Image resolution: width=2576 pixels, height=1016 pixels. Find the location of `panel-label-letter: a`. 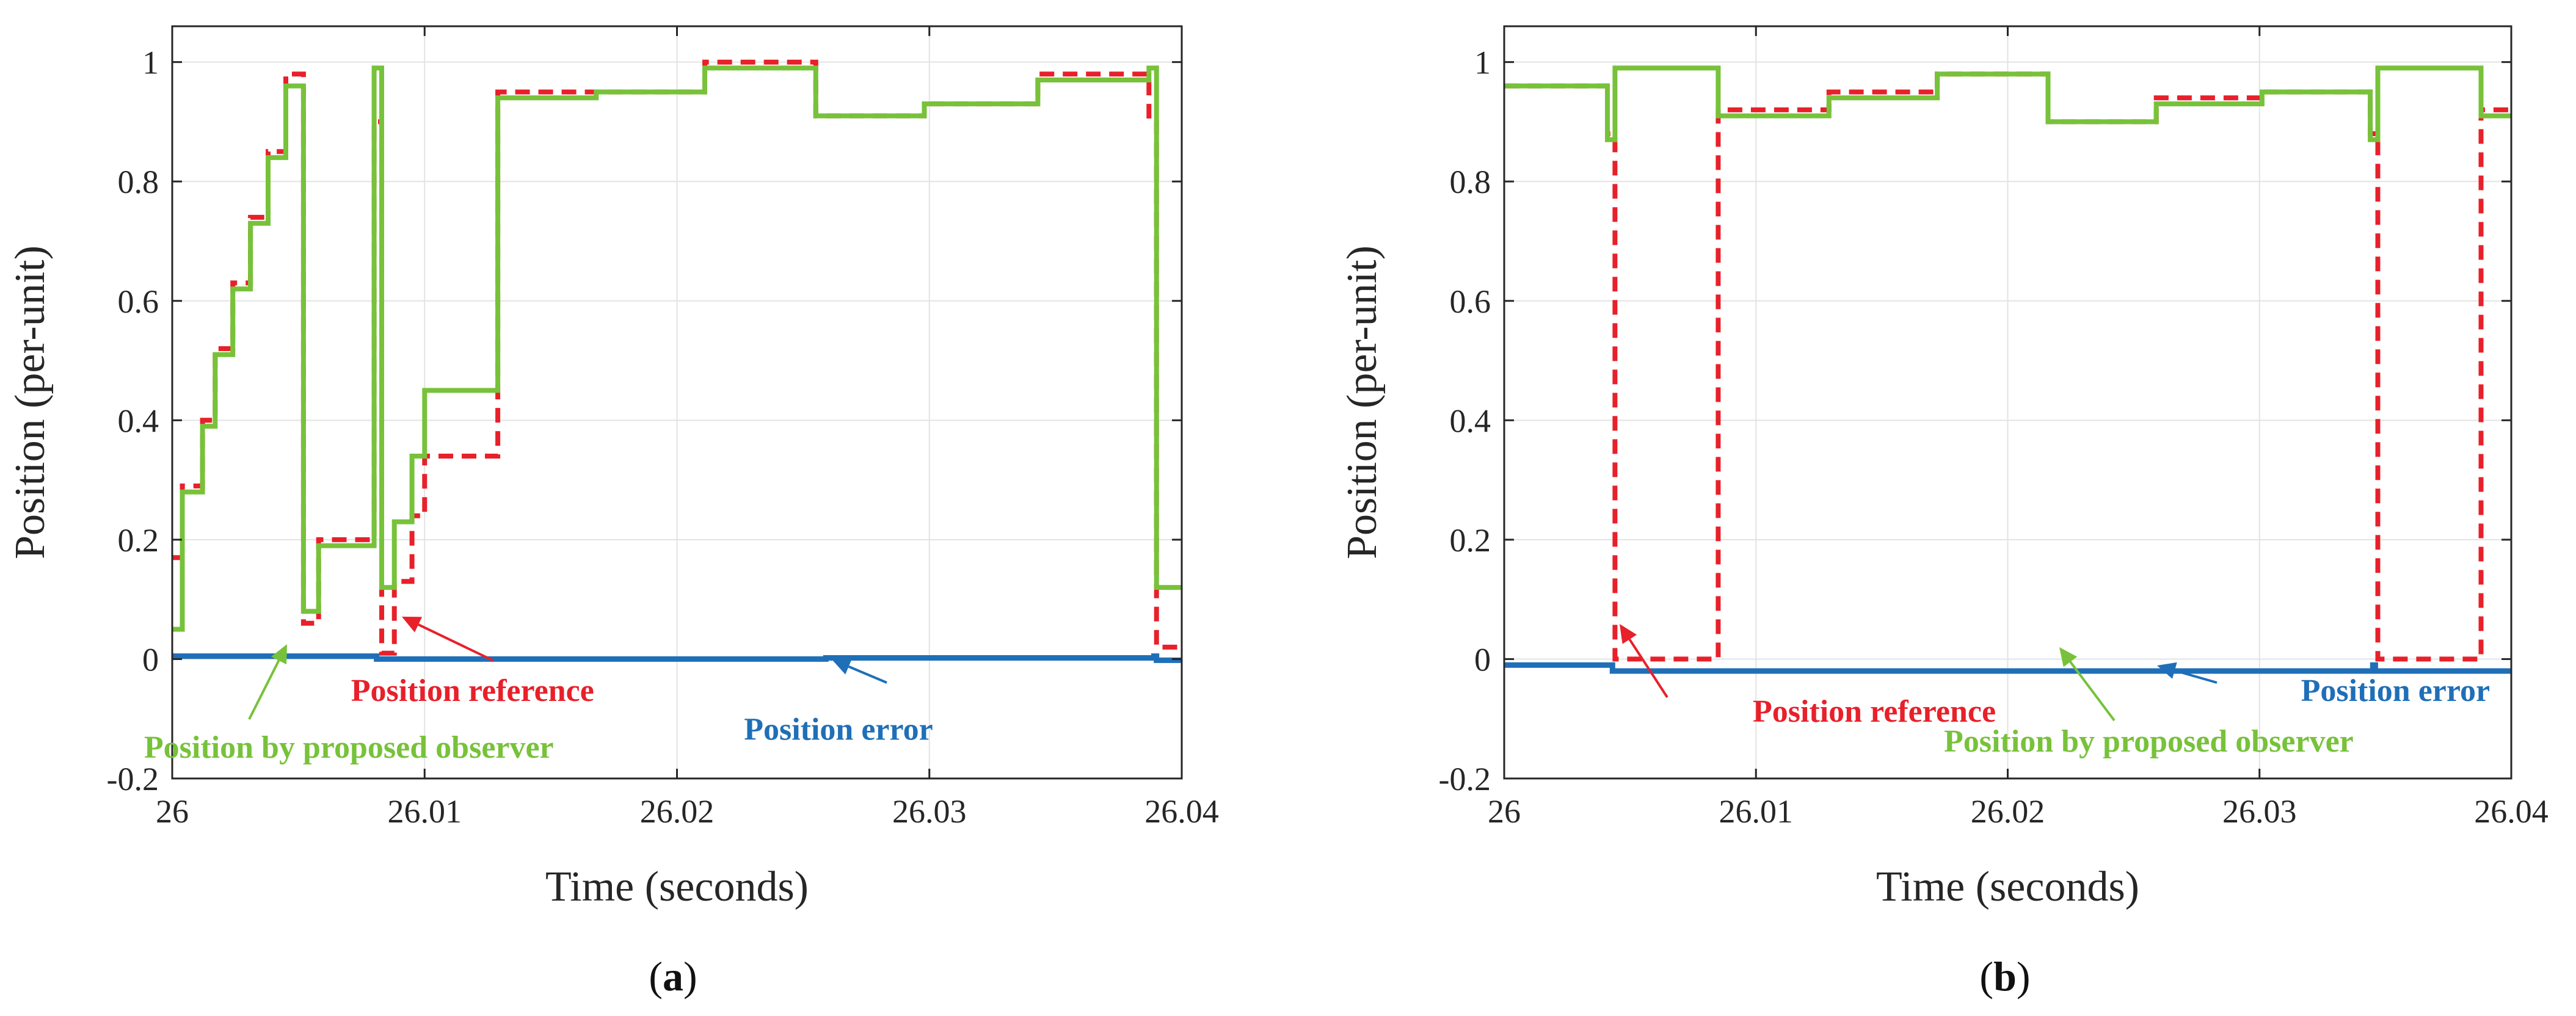

panel-label-letter: a is located at coordinates (673, 976).